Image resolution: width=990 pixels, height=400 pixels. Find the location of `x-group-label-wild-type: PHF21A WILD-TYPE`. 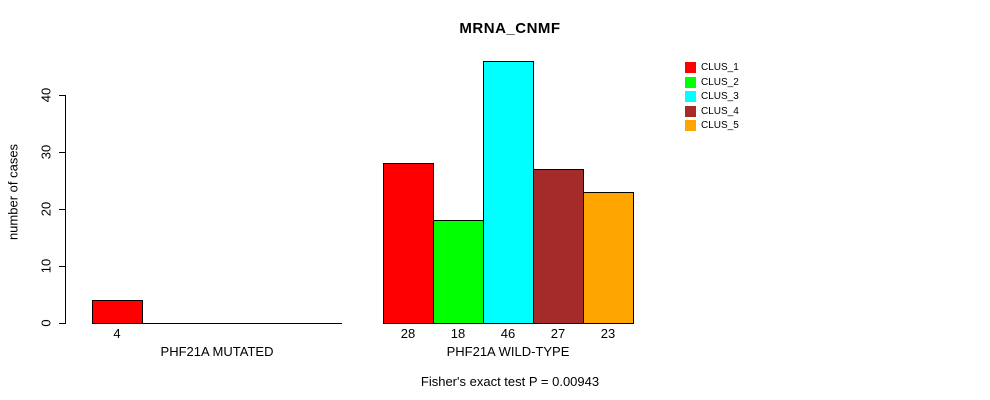

x-group-label-wild-type: PHF21A WILD-TYPE is located at coordinates (508, 351).